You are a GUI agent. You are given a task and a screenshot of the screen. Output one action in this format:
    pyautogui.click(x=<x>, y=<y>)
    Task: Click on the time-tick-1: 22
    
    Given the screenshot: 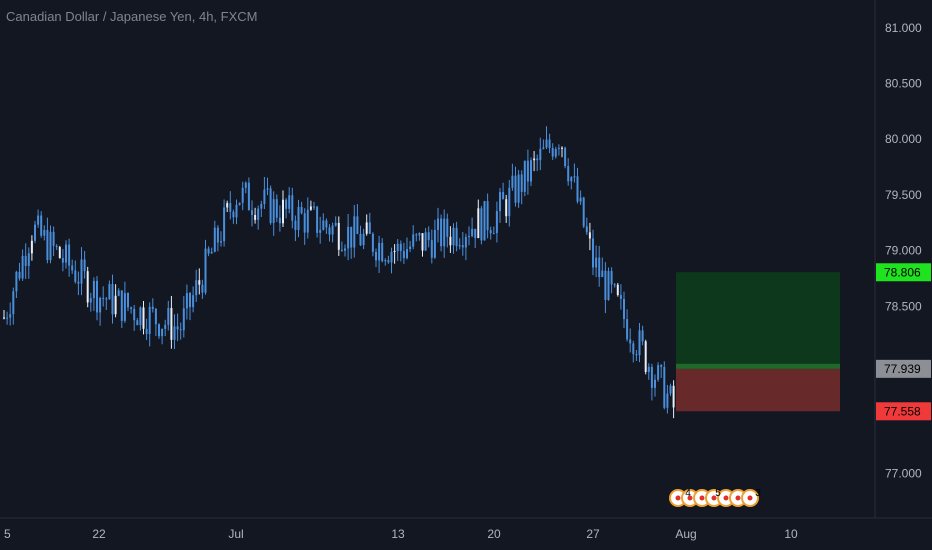 What is the action you would take?
    pyautogui.click(x=99, y=534)
    